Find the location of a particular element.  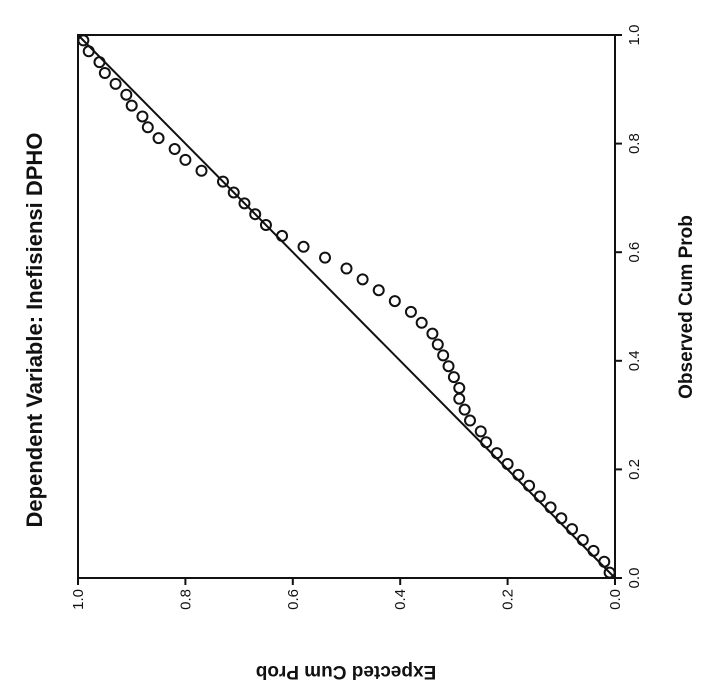

x-tick-label: 1.0 is located at coordinates (634, 35).